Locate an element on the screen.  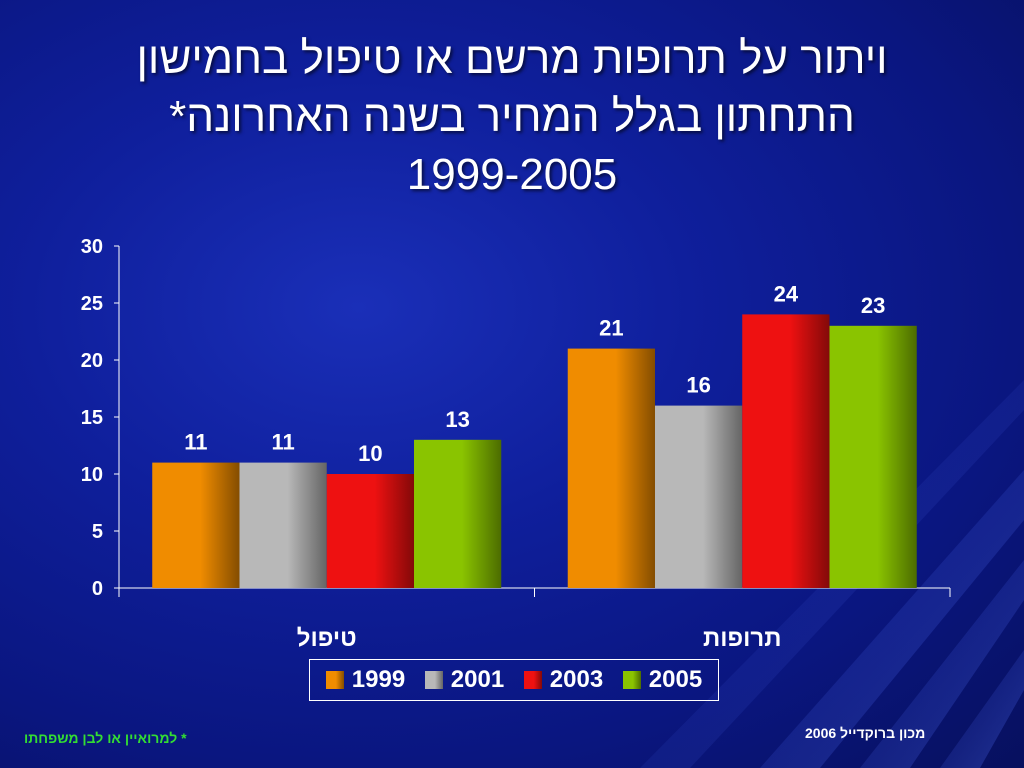
legend-item-1999: 1999 is located at coordinates (365, 680).